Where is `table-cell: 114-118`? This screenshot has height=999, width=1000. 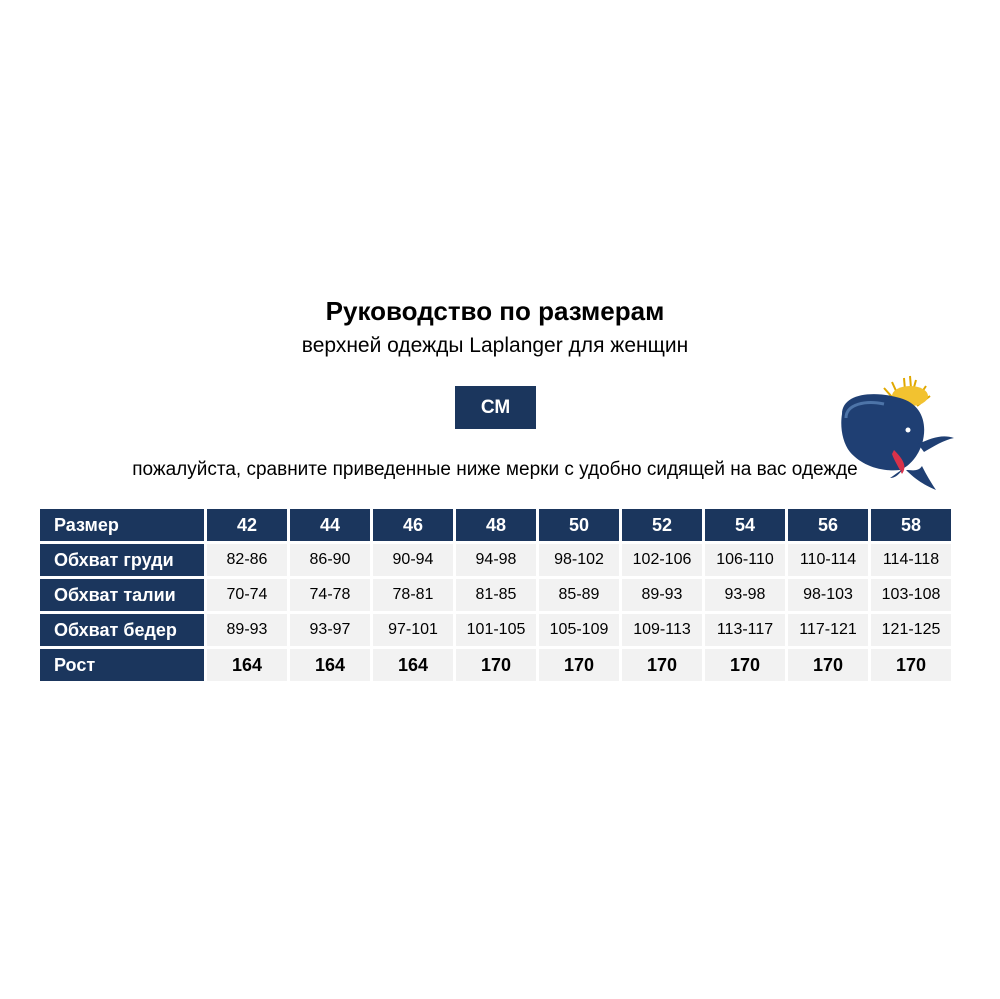 table-cell: 114-118 is located at coordinates (911, 560).